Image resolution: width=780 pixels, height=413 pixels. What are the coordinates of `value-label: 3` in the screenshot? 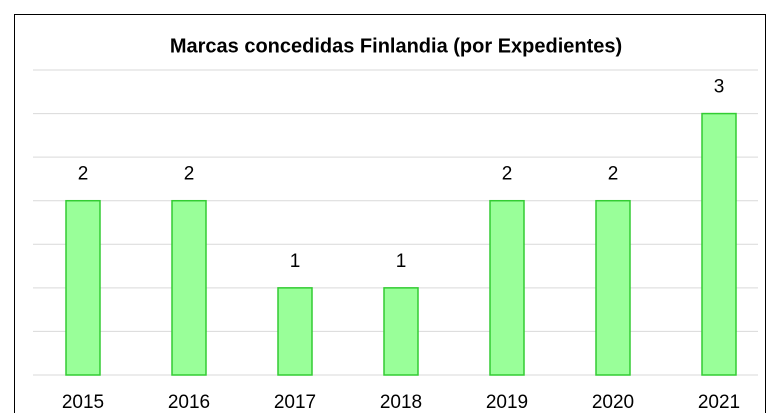 It's located at (719, 87).